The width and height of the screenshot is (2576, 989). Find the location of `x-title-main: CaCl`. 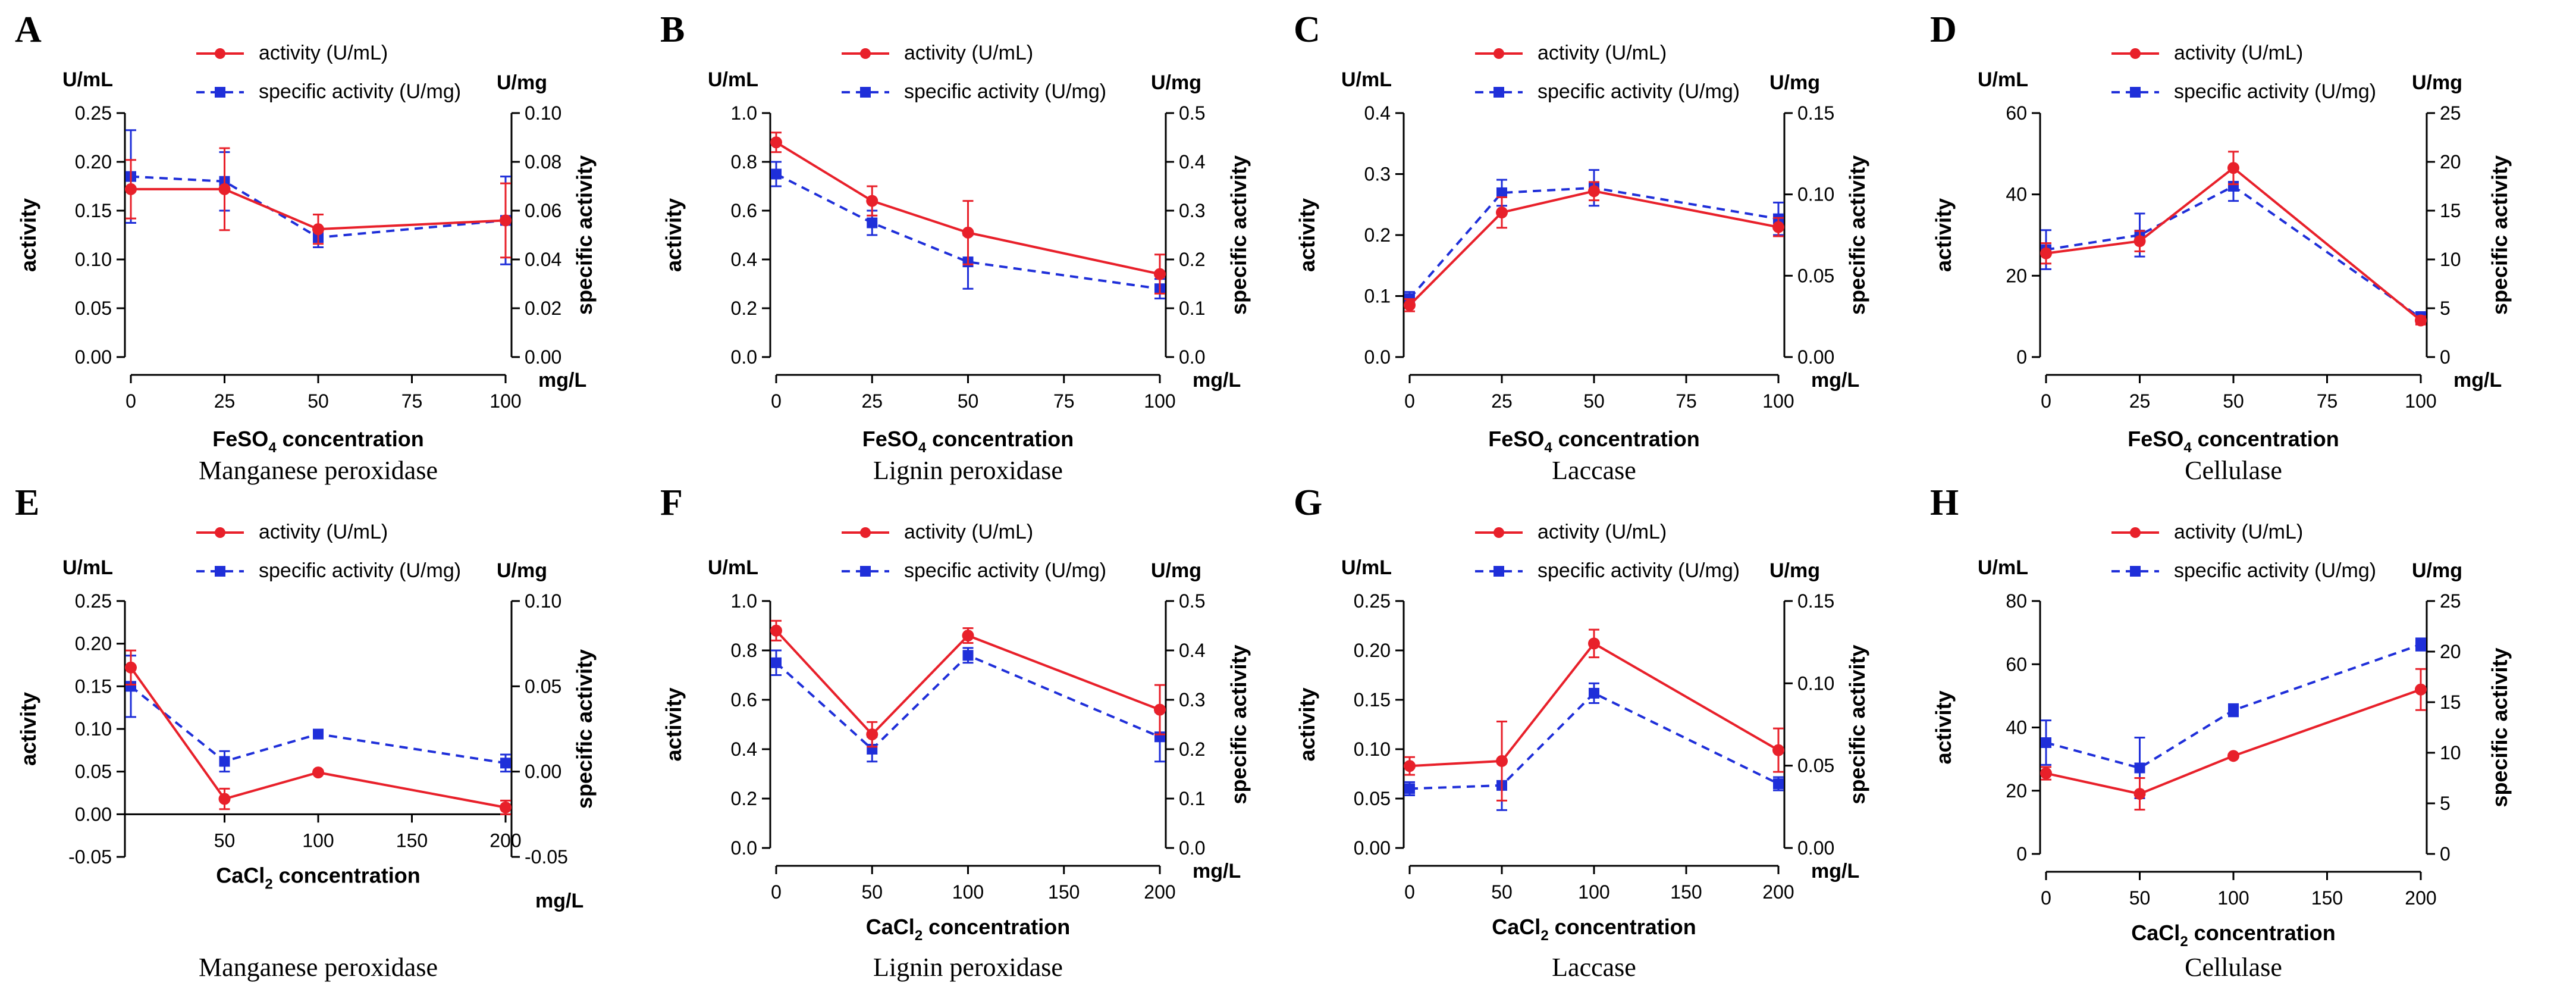

x-title-main: CaCl is located at coordinates (890, 927).